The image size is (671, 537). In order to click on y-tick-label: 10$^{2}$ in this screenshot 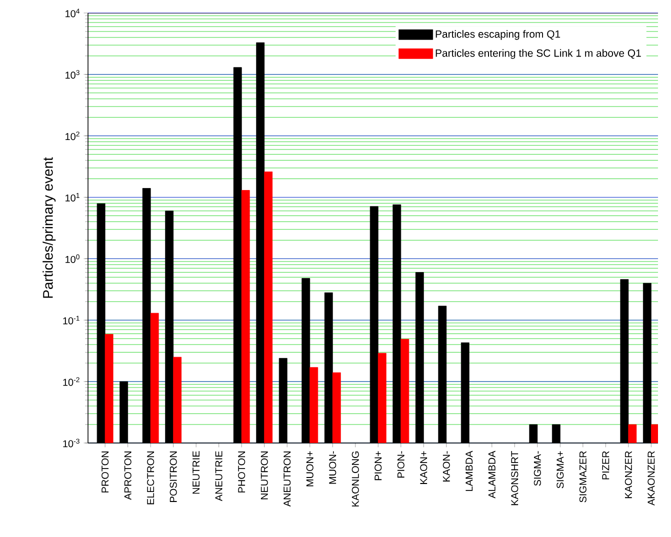, I will do `click(73, 136)`.